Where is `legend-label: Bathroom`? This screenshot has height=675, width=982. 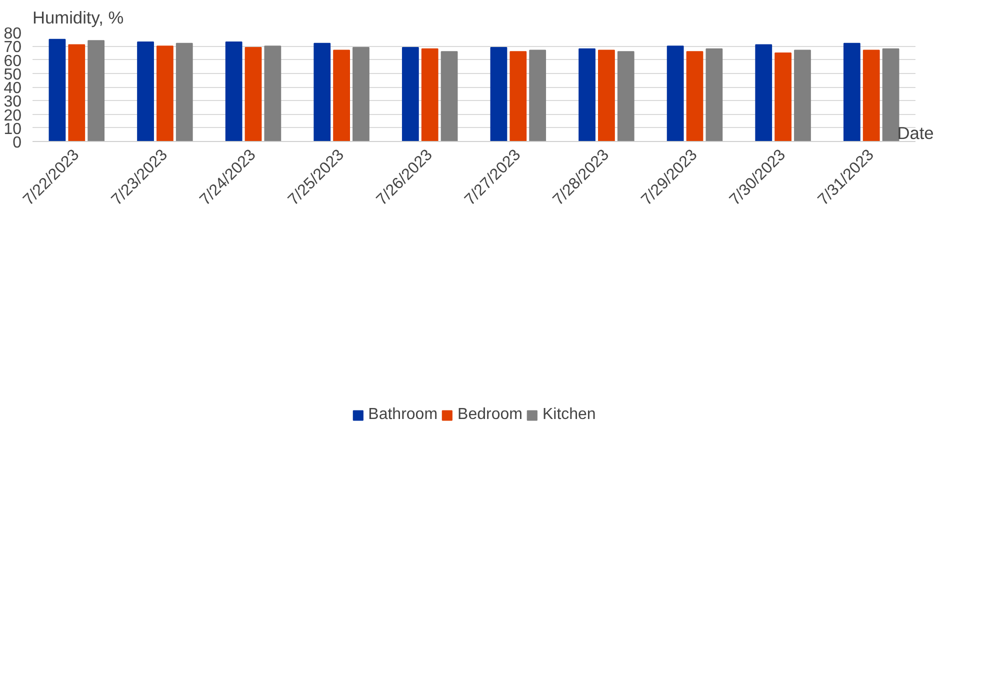
legend-label: Bathroom is located at coordinates (403, 415).